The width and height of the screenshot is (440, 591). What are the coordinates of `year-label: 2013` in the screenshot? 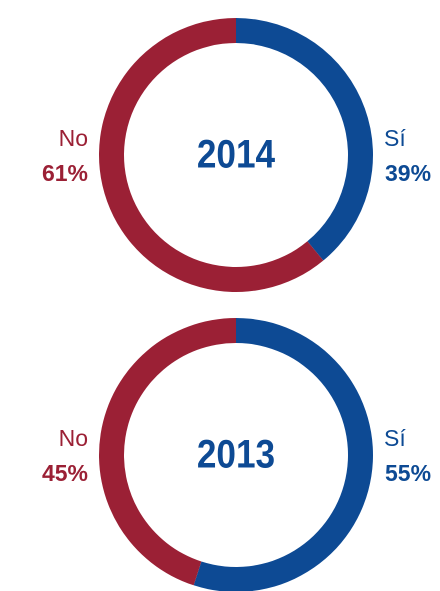 It's located at (236, 453).